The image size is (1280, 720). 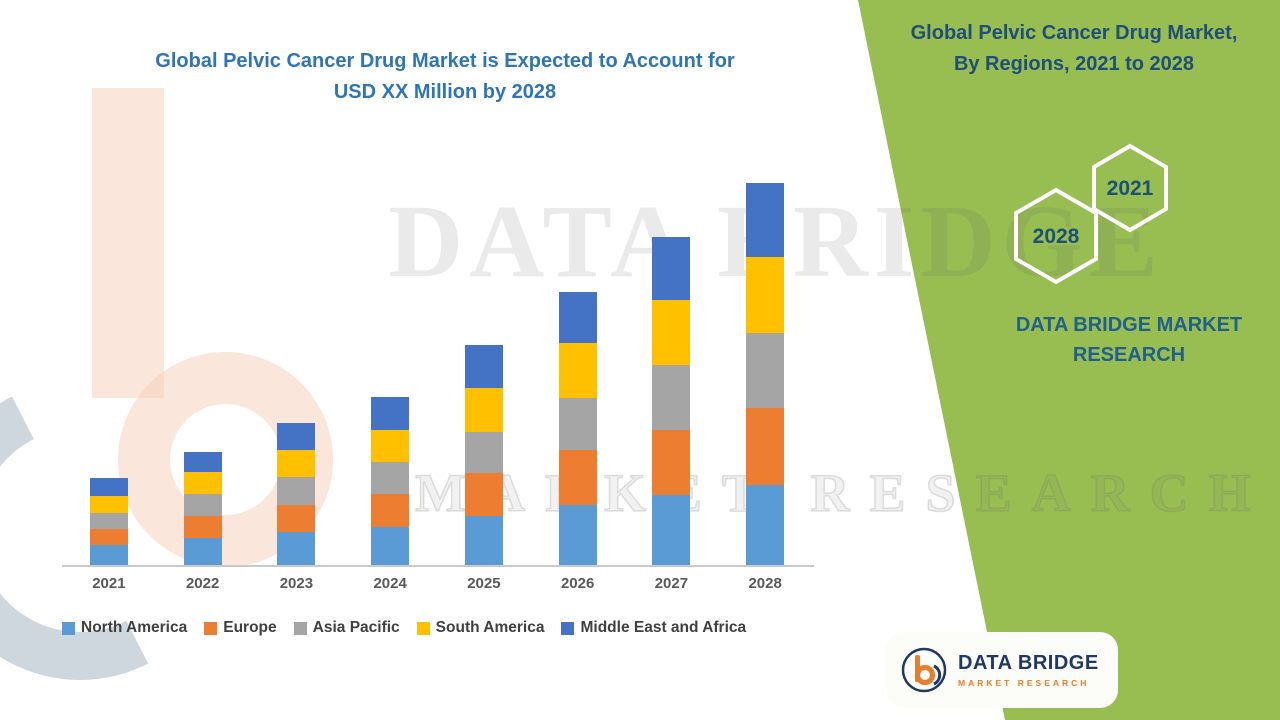 What do you see at coordinates (1129, 355) in the screenshot?
I see `brand-text-line2: RESEARCH` at bounding box center [1129, 355].